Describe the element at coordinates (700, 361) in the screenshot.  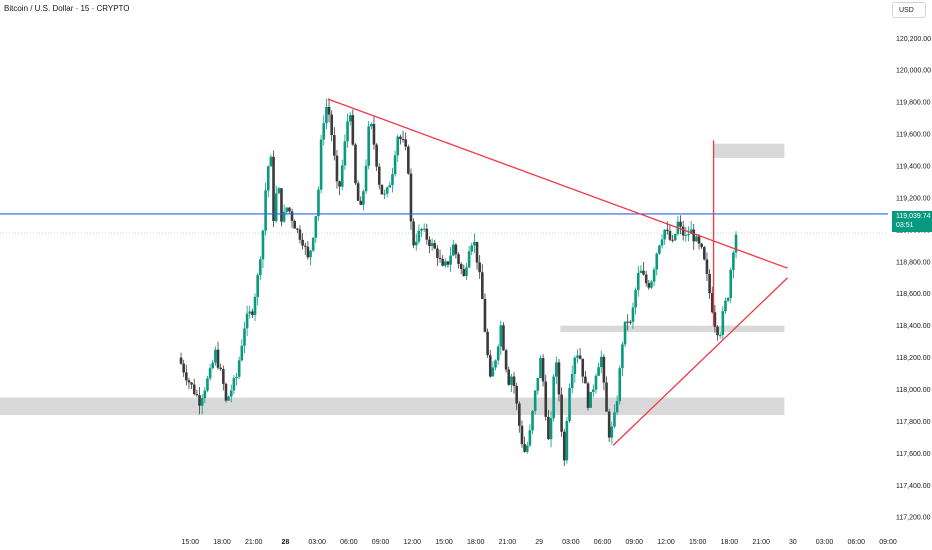
I see `trendline-support` at that location.